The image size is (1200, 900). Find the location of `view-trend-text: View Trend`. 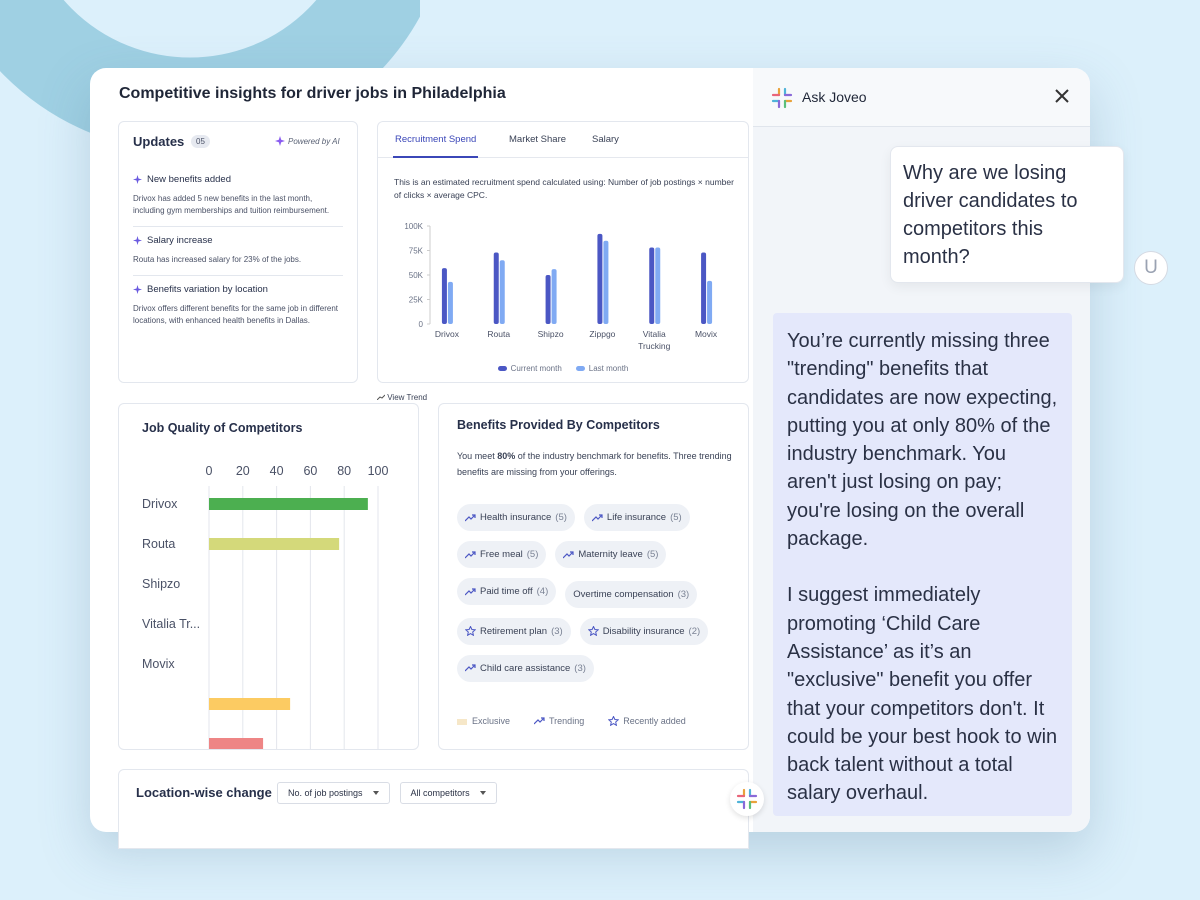

view-trend-text: View Trend is located at coordinates (407, 397).